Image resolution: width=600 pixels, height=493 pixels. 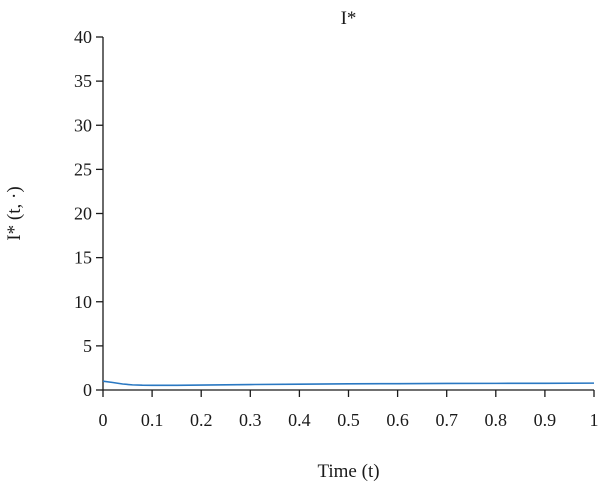 I want to click on x-tick-label: 0.8, so click(x=496, y=420).